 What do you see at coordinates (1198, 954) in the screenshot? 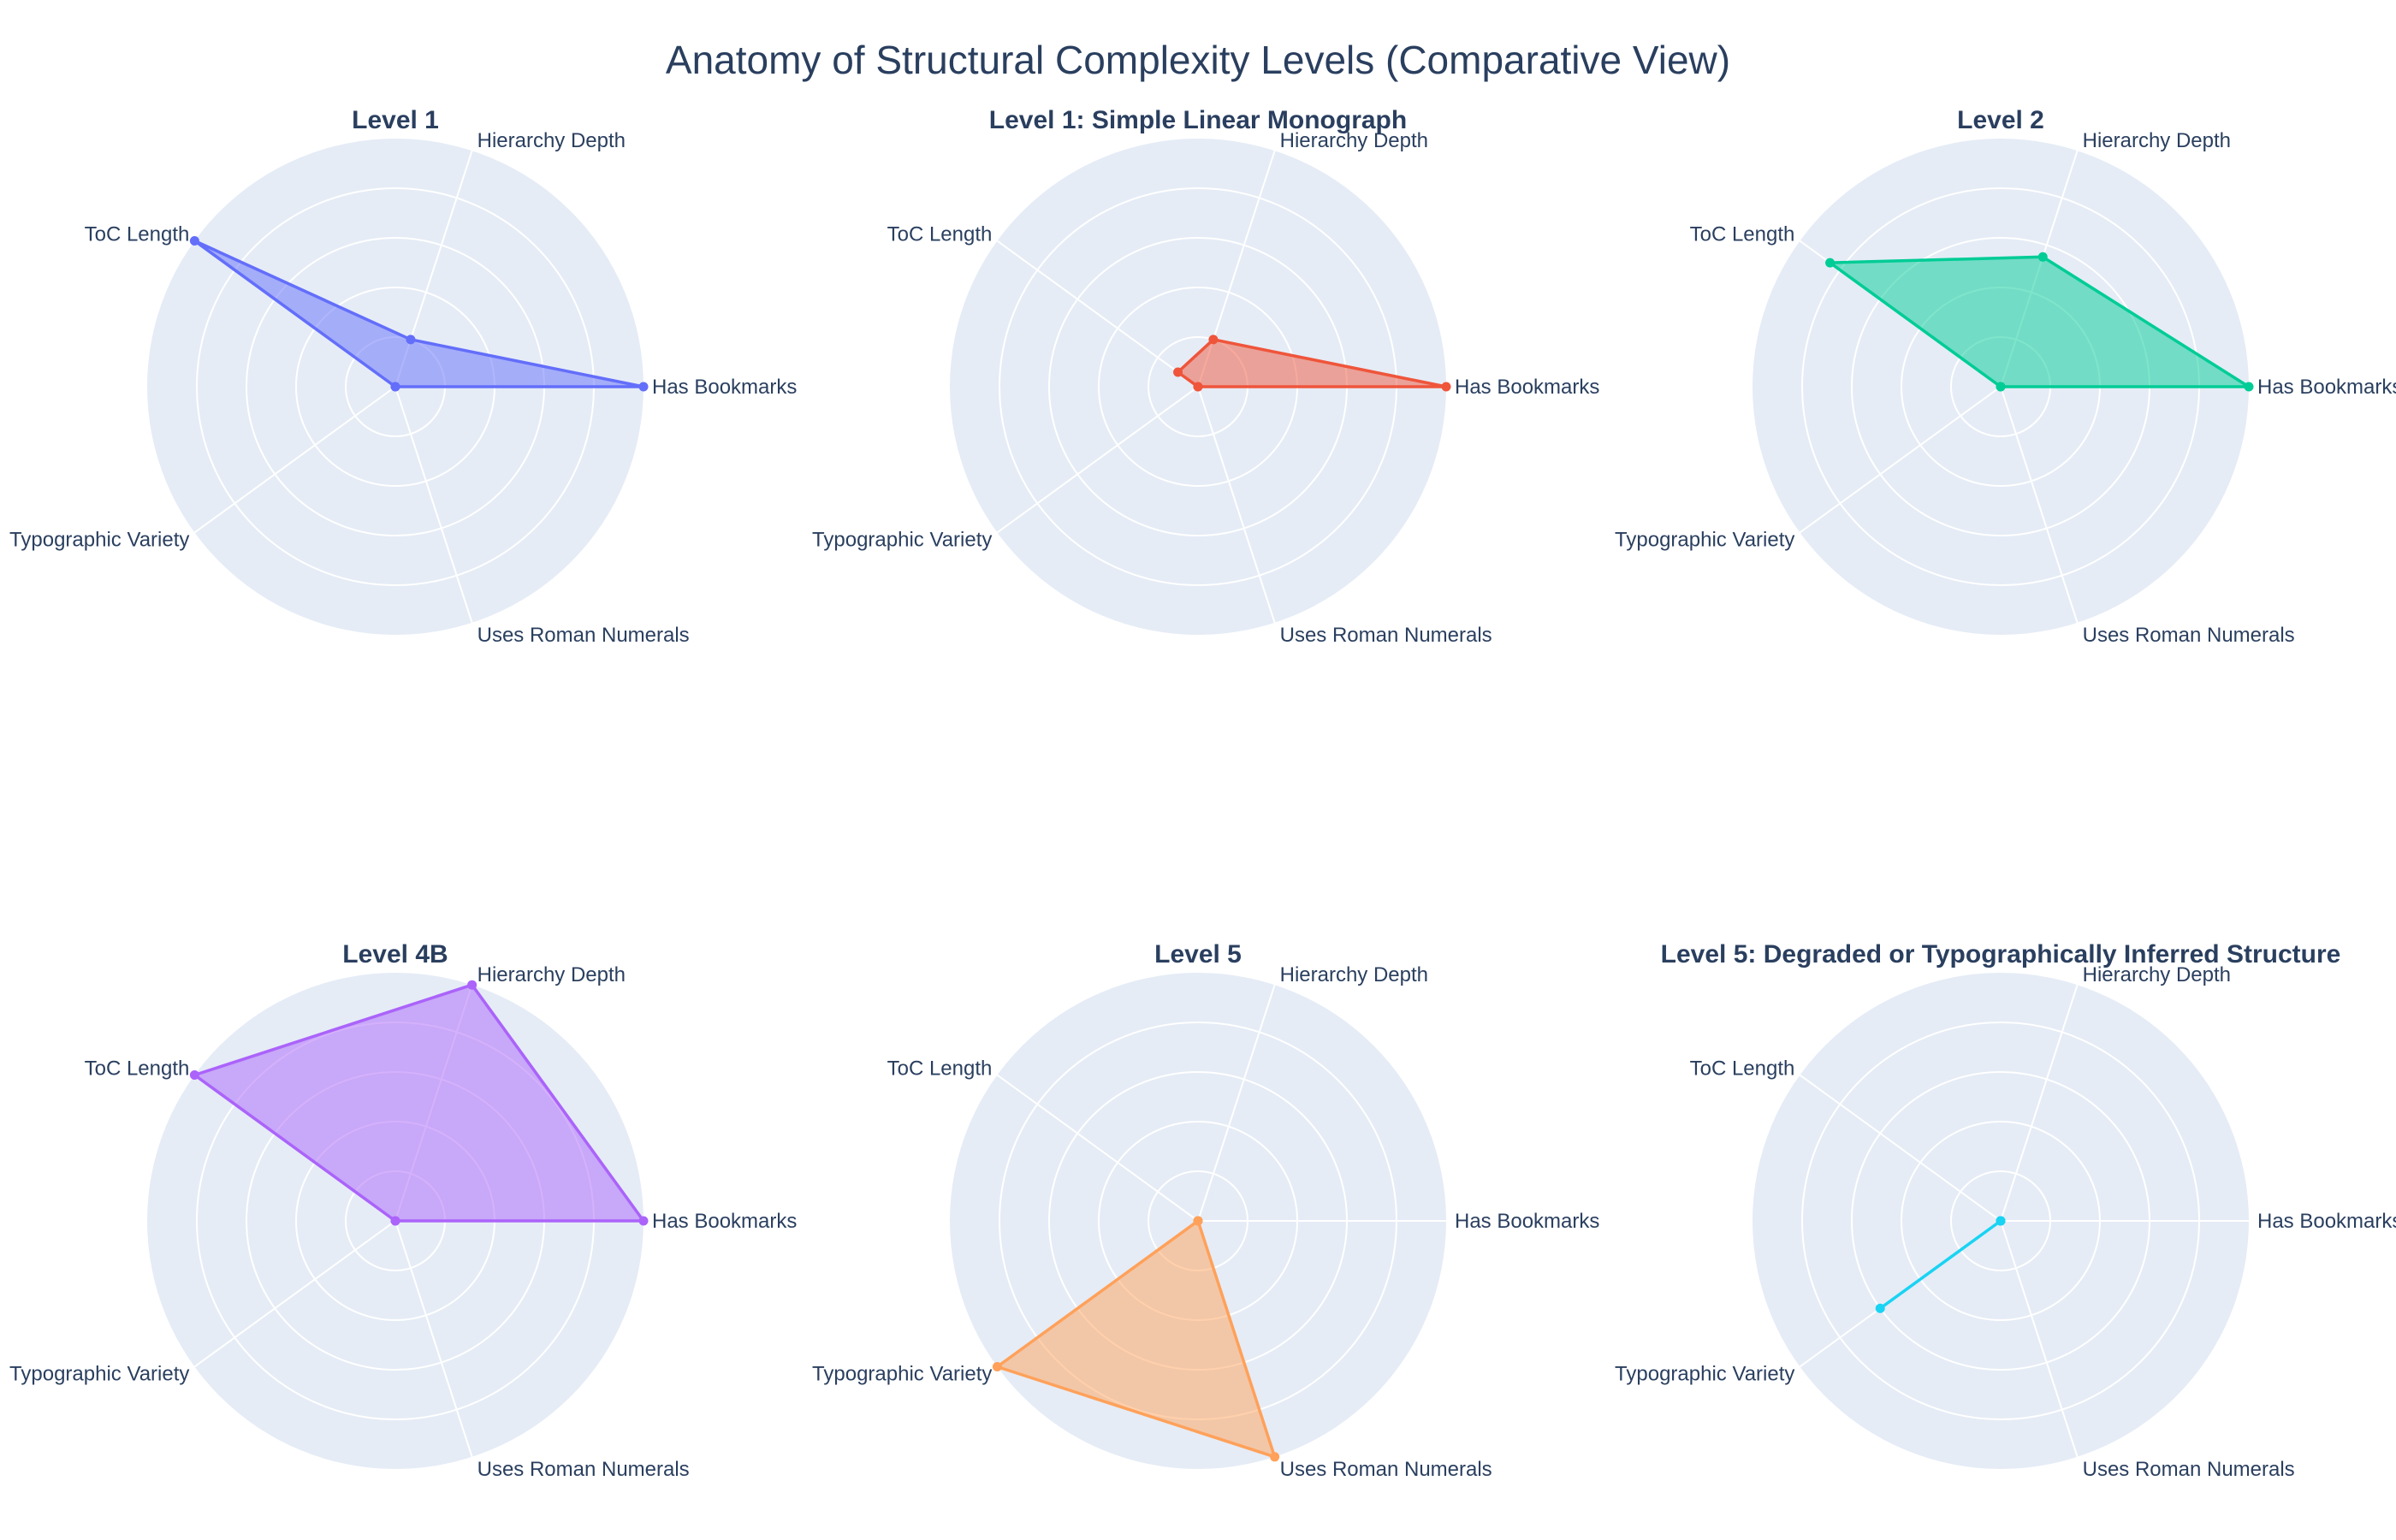
I see `subplot-title: Level 5` at bounding box center [1198, 954].